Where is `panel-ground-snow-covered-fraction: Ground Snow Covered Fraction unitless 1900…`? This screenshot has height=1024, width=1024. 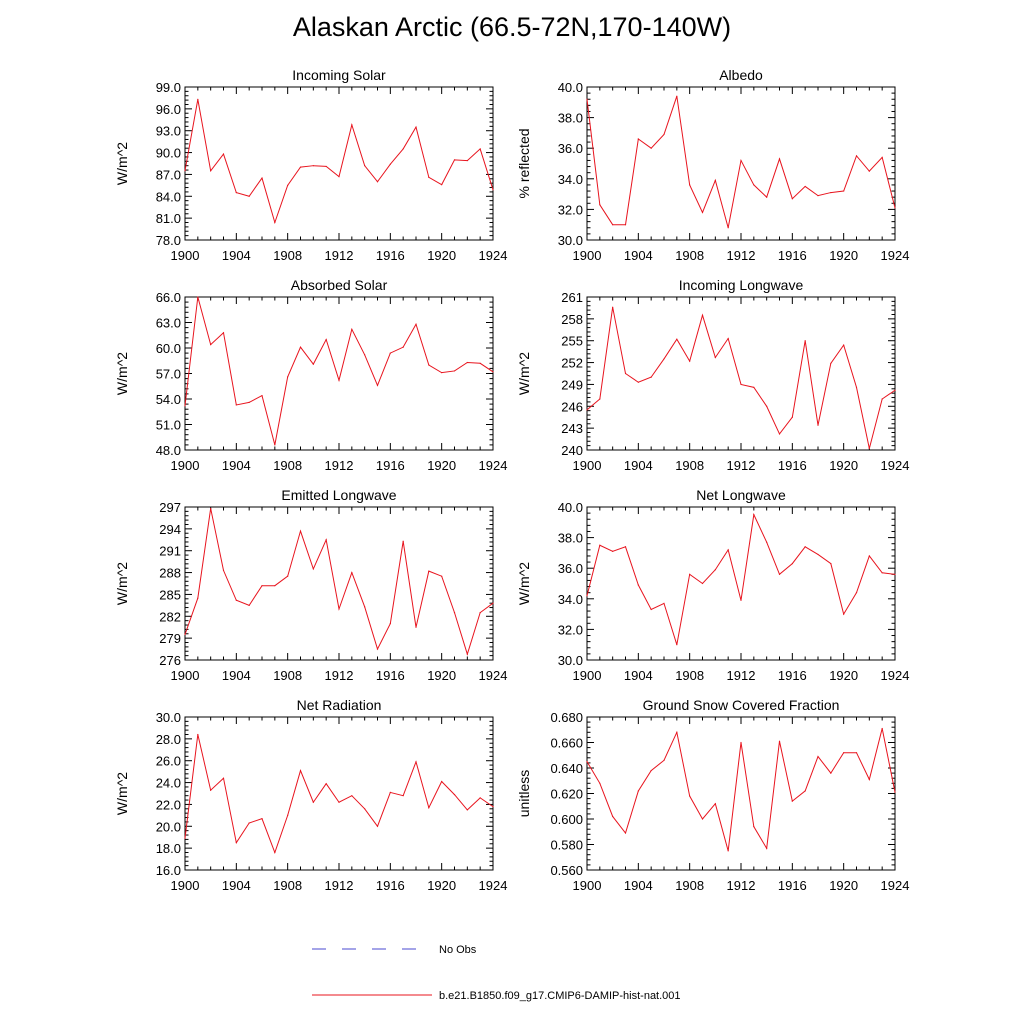
panel-ground-snow-covered-fraction: Ground Snow Covered Fraction unitless 1900… is located at coordinates (712, 795).